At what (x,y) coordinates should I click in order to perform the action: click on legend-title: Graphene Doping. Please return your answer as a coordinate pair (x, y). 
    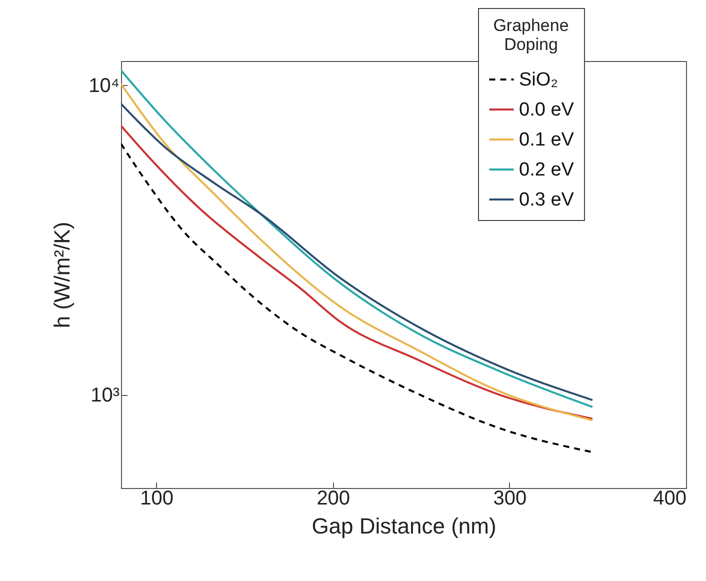
    Looking at the image, I should click on (531, 35).